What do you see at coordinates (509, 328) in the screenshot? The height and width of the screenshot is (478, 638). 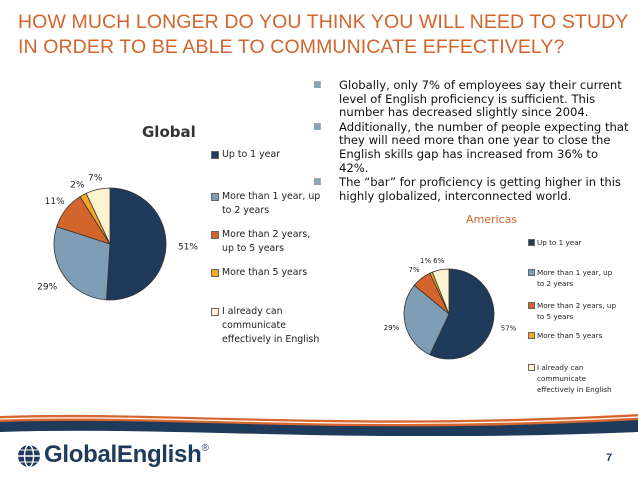 I see `pie-data-label: 57%` at bounding box center [509, 328].